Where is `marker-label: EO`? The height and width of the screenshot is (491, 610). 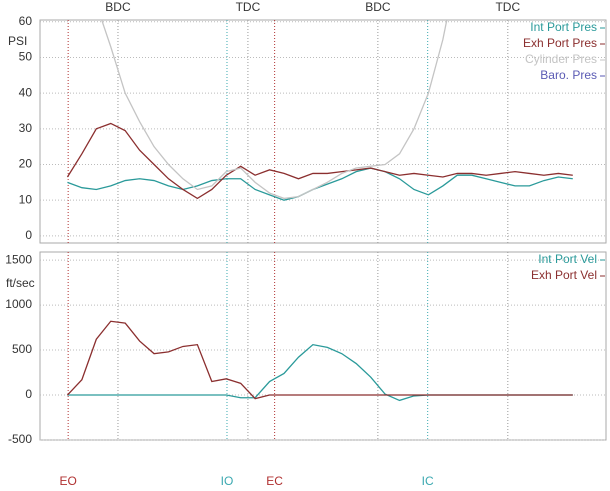 marker-label: EO is located at coordinates (67, 481).